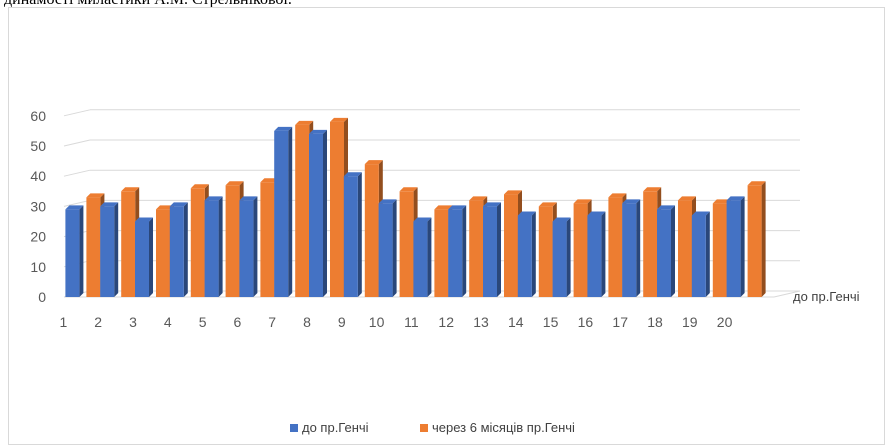  I want to click on y-tick-label: 40, so click(38, 176).